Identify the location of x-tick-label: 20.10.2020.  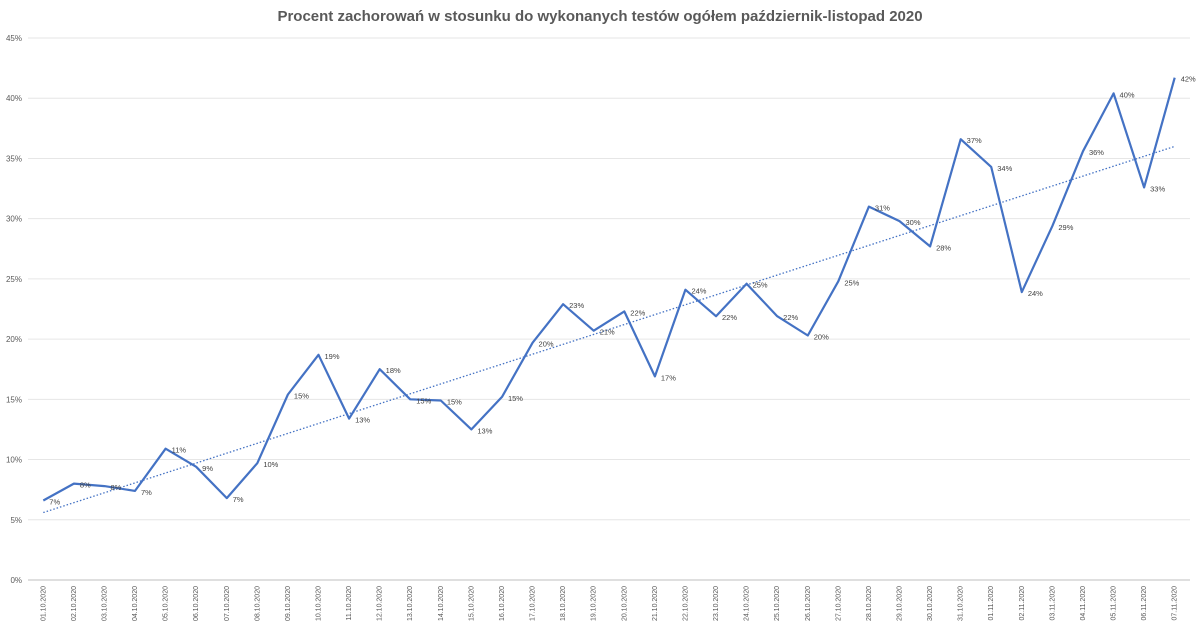
(624, 603).